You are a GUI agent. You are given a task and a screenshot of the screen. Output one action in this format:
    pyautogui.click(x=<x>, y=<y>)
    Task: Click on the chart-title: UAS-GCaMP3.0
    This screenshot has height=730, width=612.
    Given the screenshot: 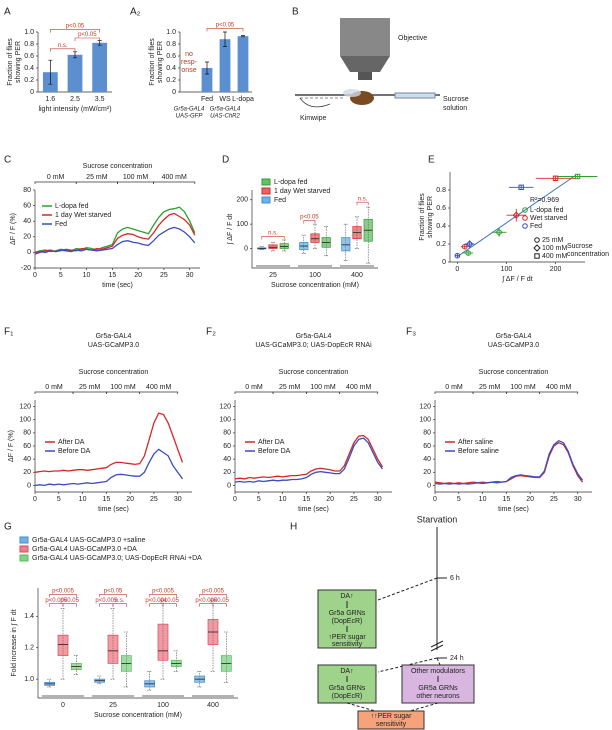 What is the action you would take?
    pyautogui.click(x=513, y=345)
    